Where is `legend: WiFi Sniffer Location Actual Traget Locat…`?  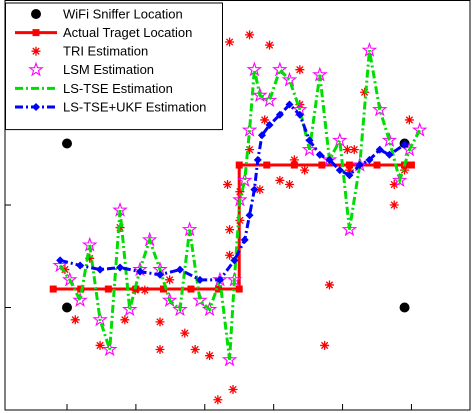 legend: WiFi Sniffer Location Actual Traget Locat… is located at coordinates (114, 66).